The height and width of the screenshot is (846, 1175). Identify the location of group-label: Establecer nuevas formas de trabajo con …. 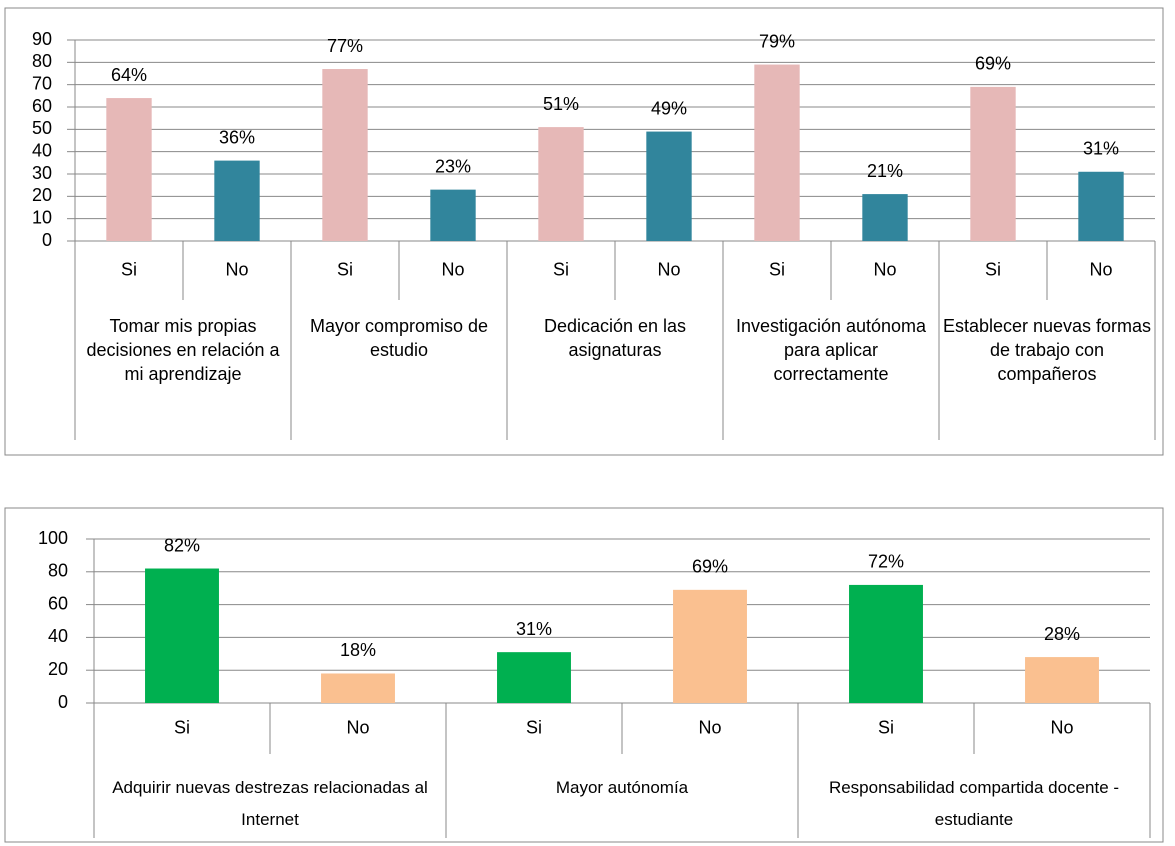
(1047, 350).